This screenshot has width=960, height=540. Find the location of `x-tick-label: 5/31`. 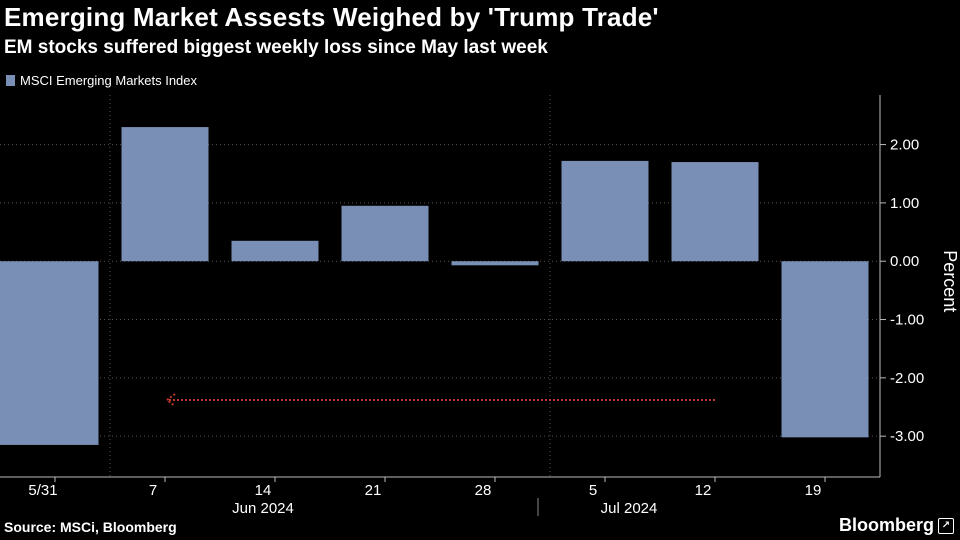

x-tick-label: 5/31 is located at coordinates (42, 490).